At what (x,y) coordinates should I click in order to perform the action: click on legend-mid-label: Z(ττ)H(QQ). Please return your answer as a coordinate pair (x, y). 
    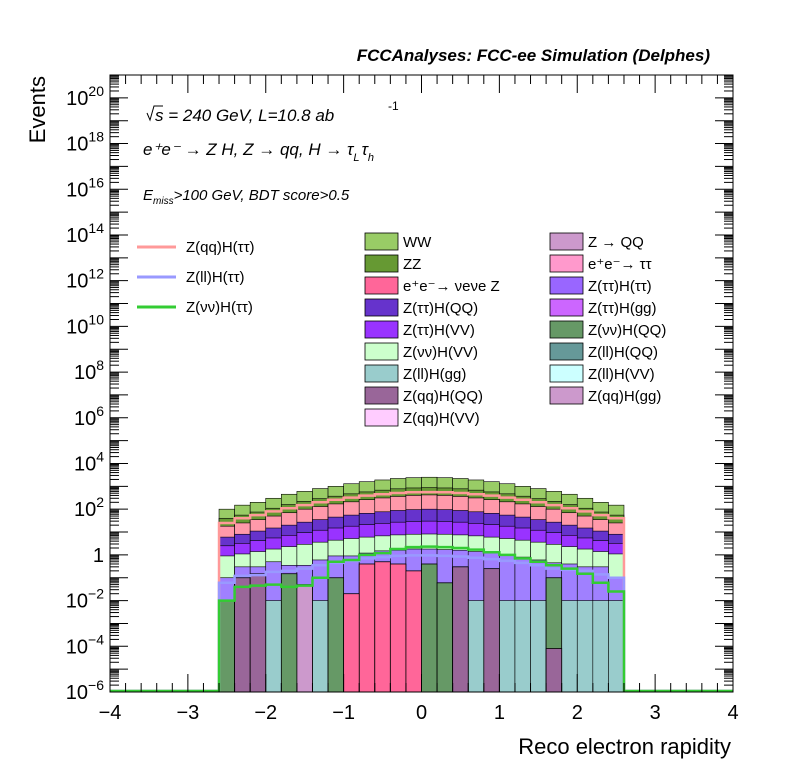
    Looking at the image, I should click on (440, 308).